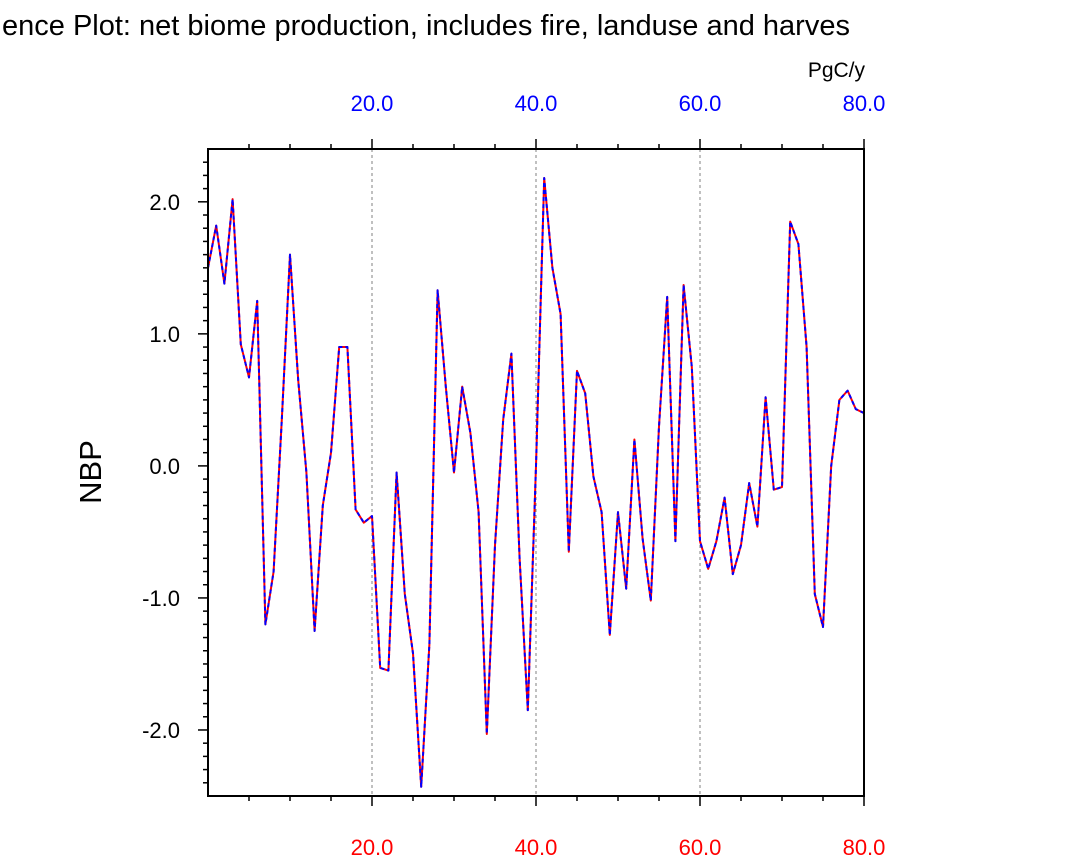  Describe the element at coordinates (864, 103) in the screenshot. I see `x-tick-label-top: 80.0` at that location.